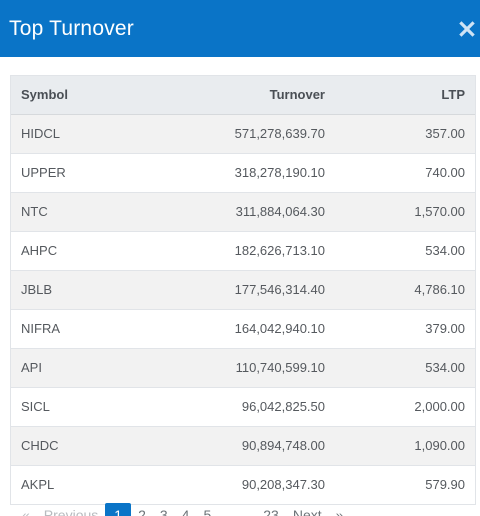 Image resolution: width=480 pixels, height=516 pixels. What do you see at coordinates (76, 368) in the screenshot?
I see `symbol-cell: API` at bounding box center [76, 368].